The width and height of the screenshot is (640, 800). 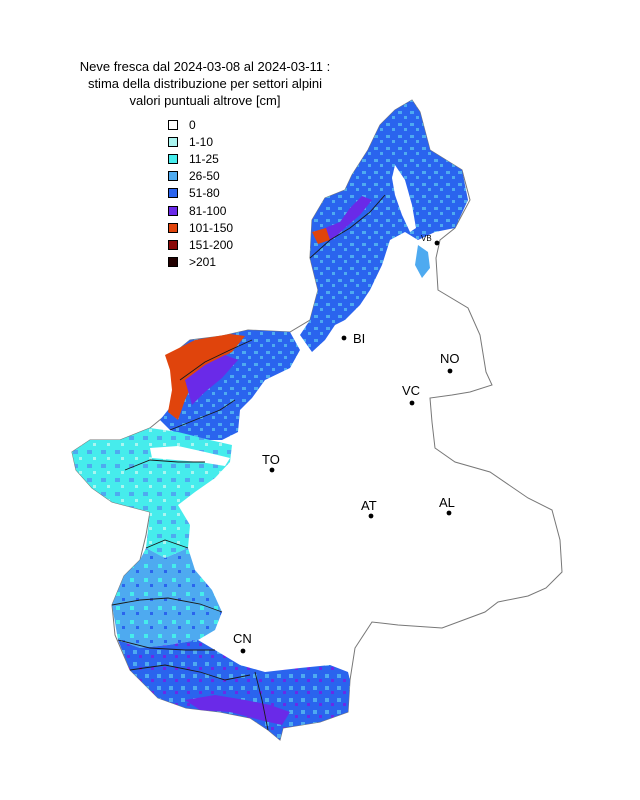 What do you see at coordinates (447, 502) in the screenshot?
I see `city-label-al: AL` at bounding box center [447, 502].